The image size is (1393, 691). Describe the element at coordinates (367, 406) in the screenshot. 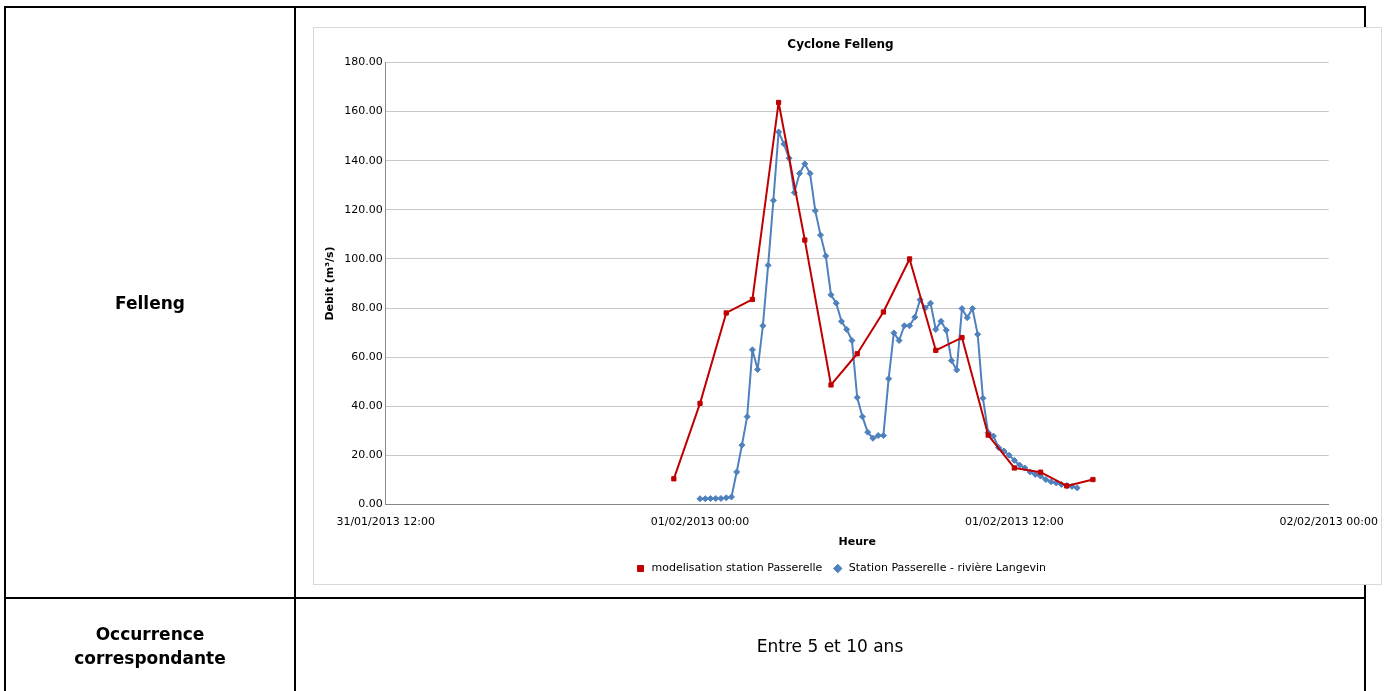

I see `y-tick-label: 40.00` at that location.